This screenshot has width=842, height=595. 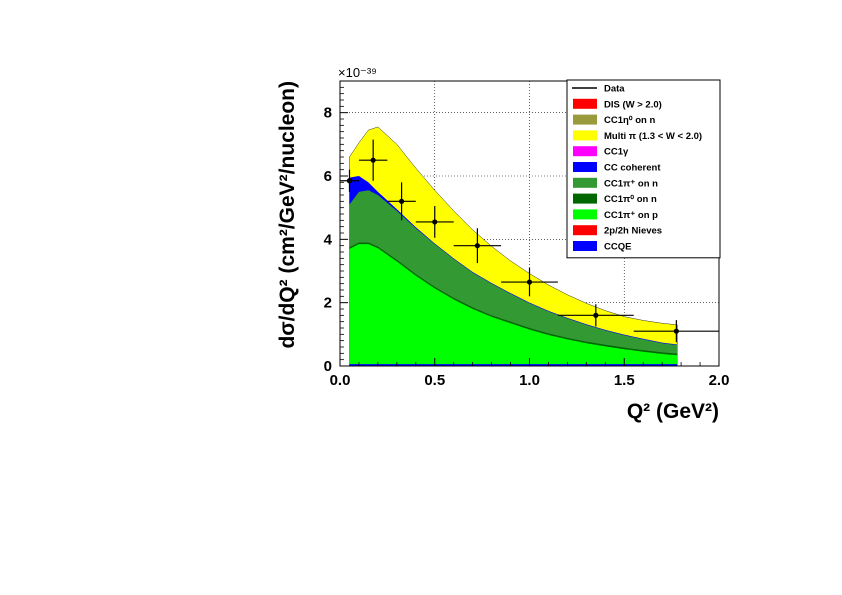 I want to click on legend-label-10: CCQE, so click(x=617, y=247).